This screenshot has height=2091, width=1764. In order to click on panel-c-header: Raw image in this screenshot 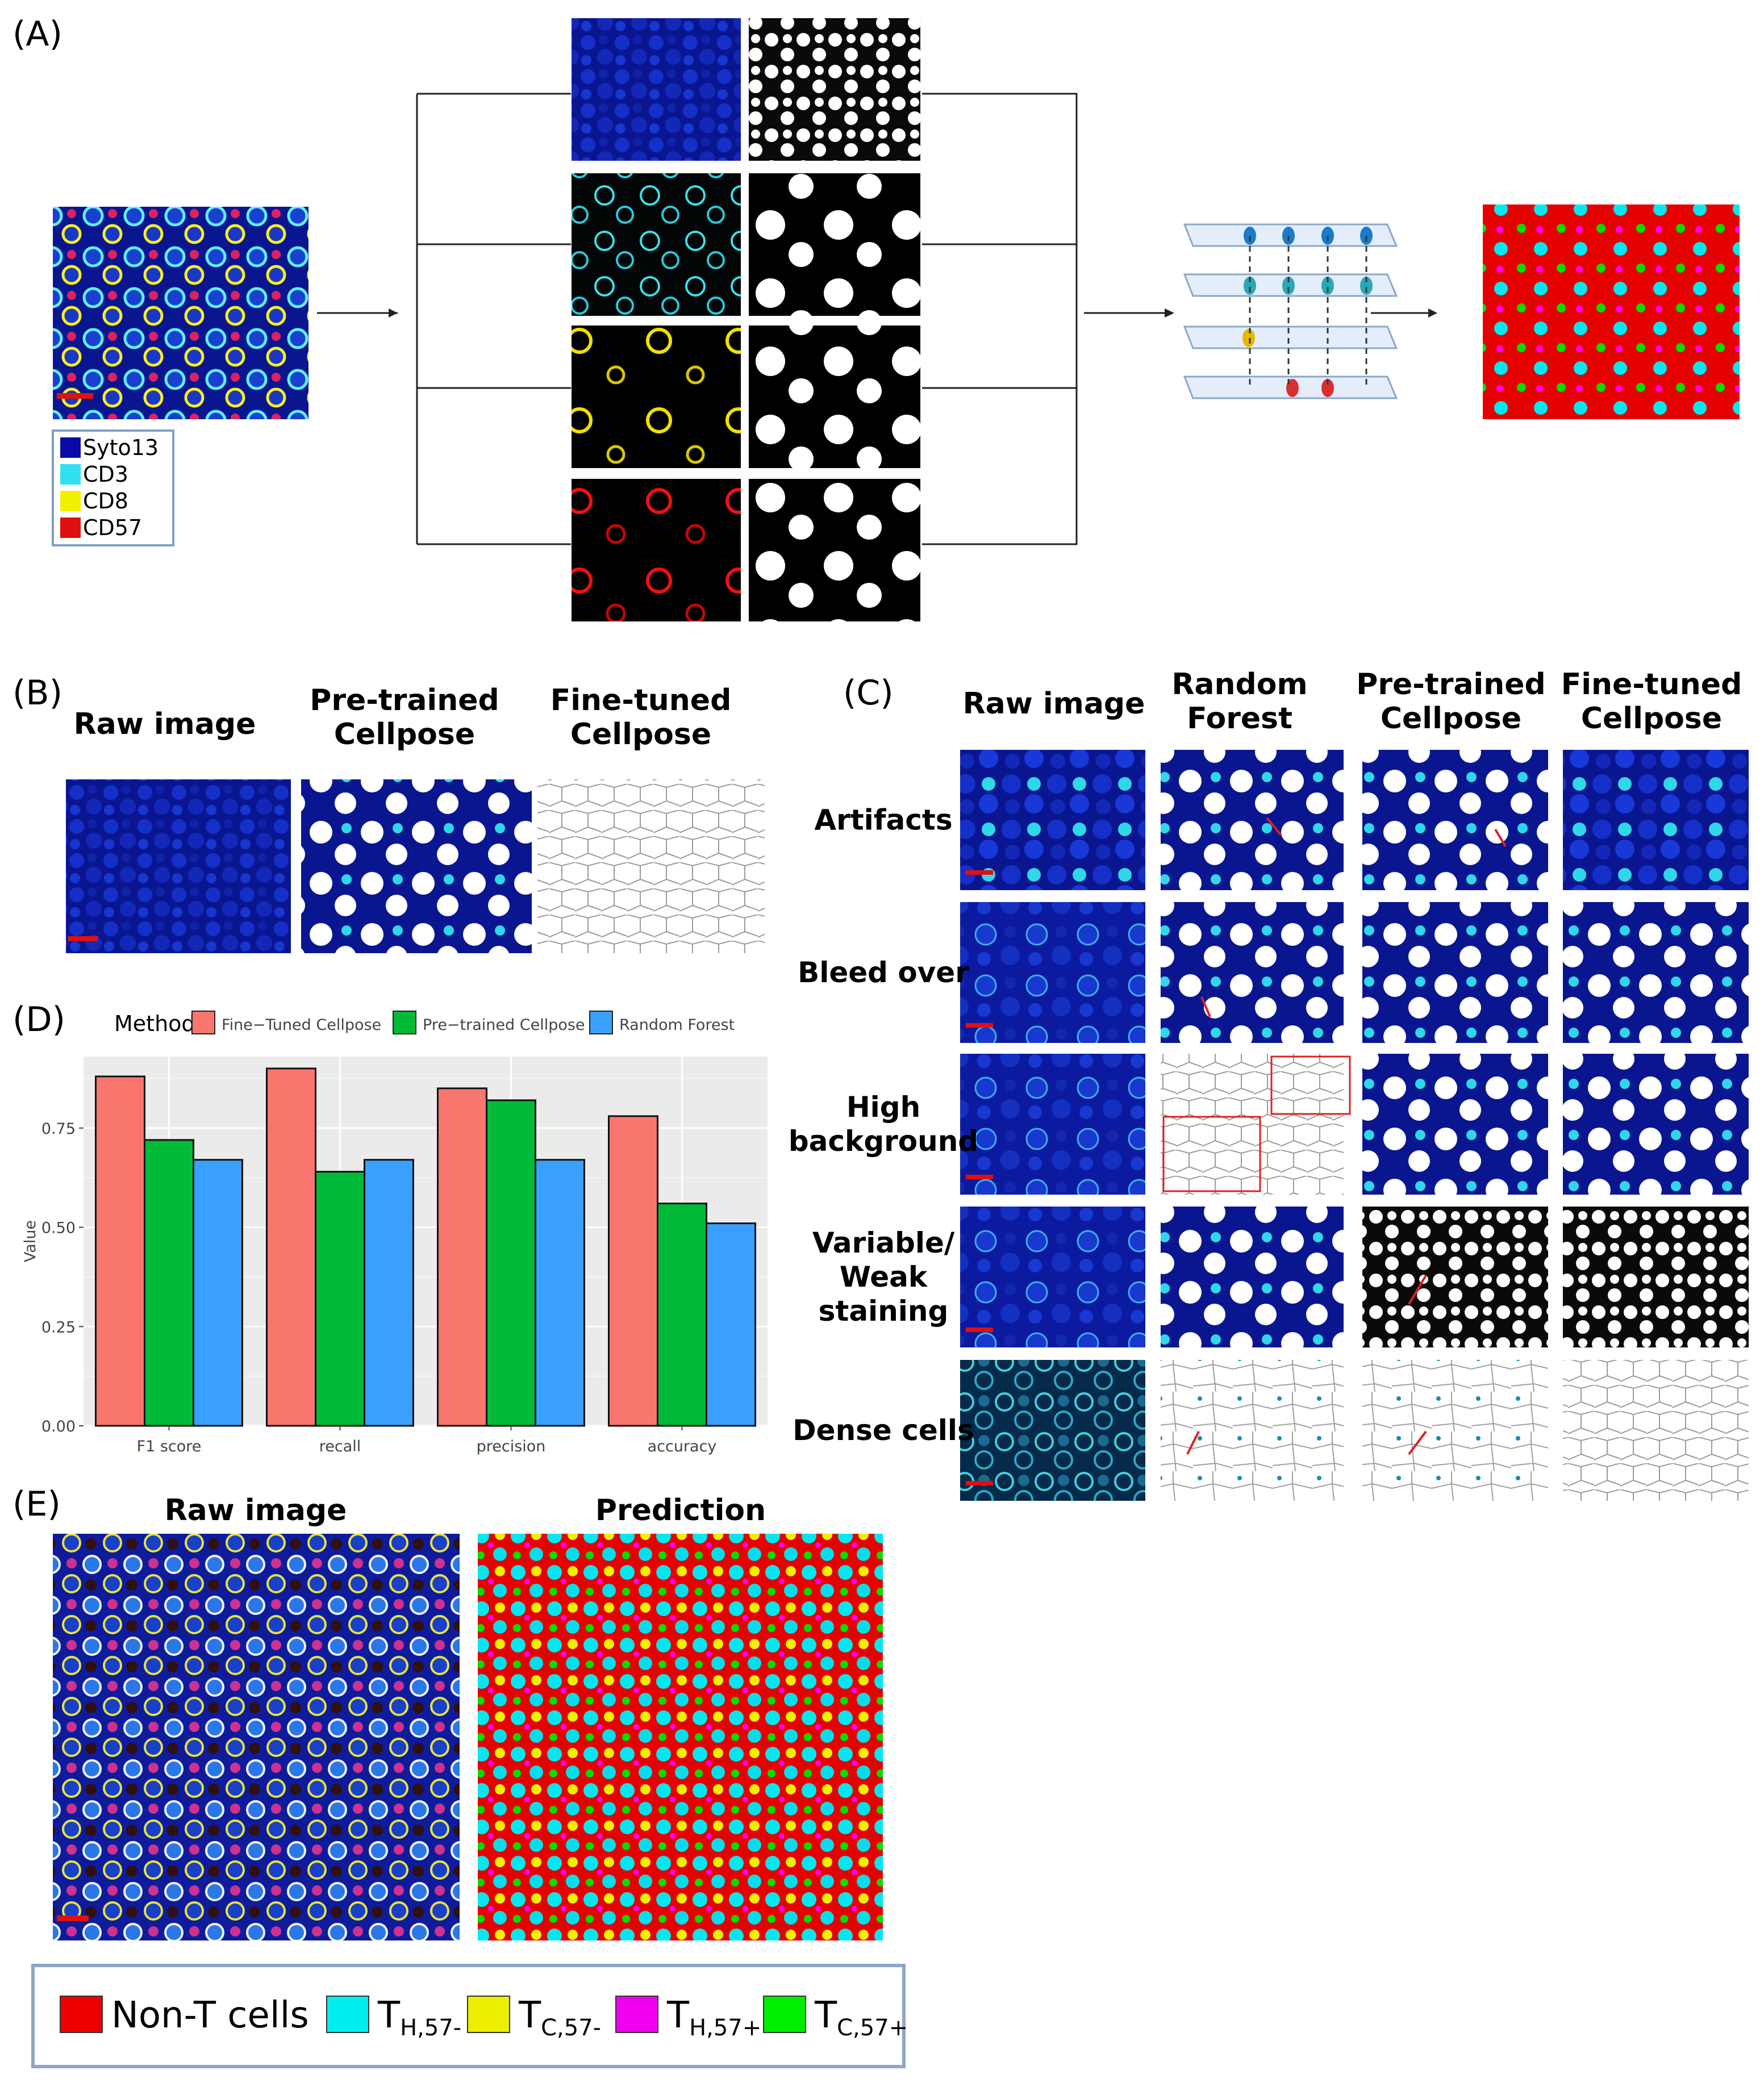, I will do `click(1054, 704)`.